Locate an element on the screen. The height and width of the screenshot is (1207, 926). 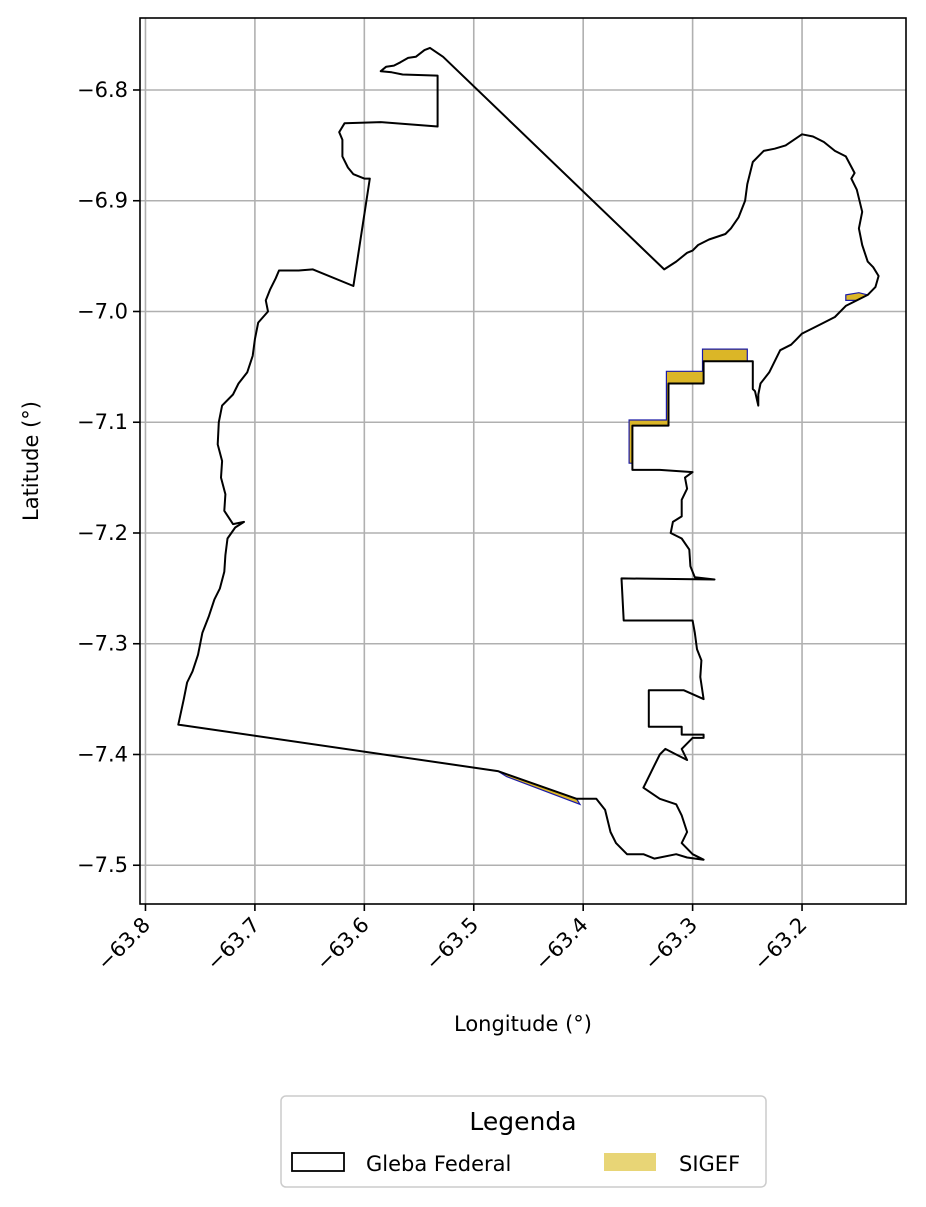
x-tick-label-2: −63.6 is located at coordinates (342, 944).